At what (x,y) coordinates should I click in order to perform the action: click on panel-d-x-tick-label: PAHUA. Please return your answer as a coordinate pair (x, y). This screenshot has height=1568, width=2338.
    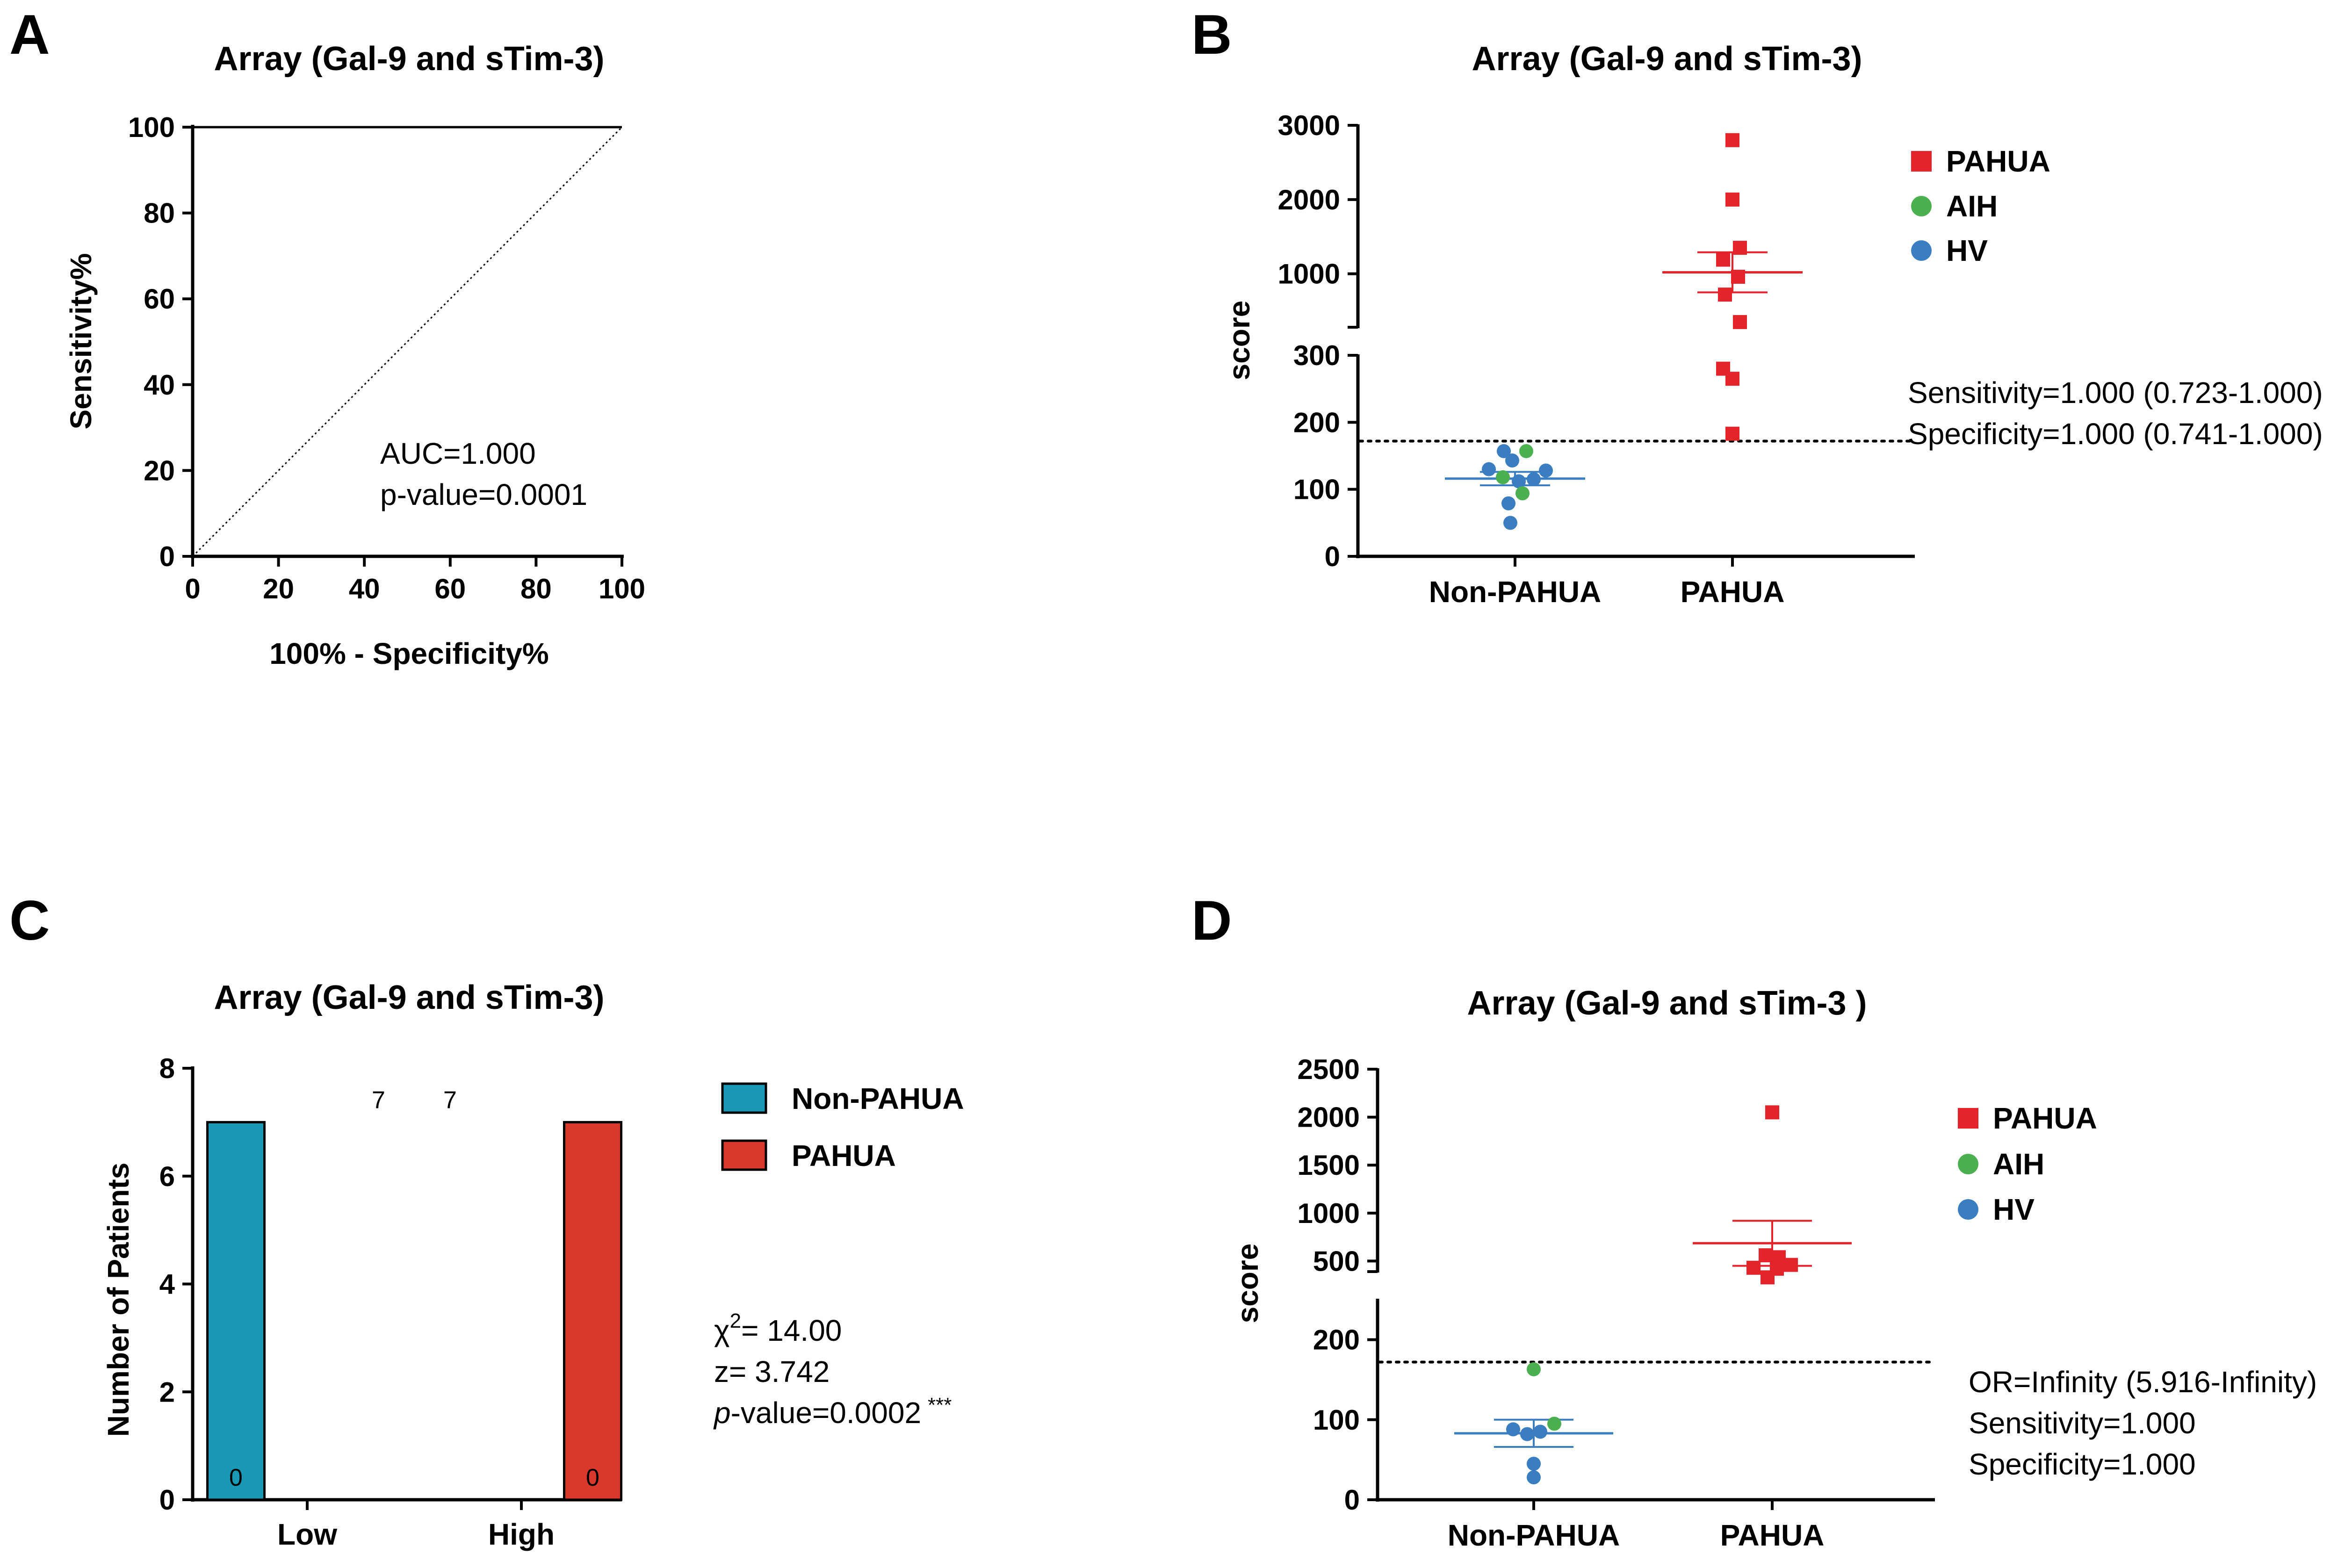
    Looking at the image, I should click on (1773, 1535).